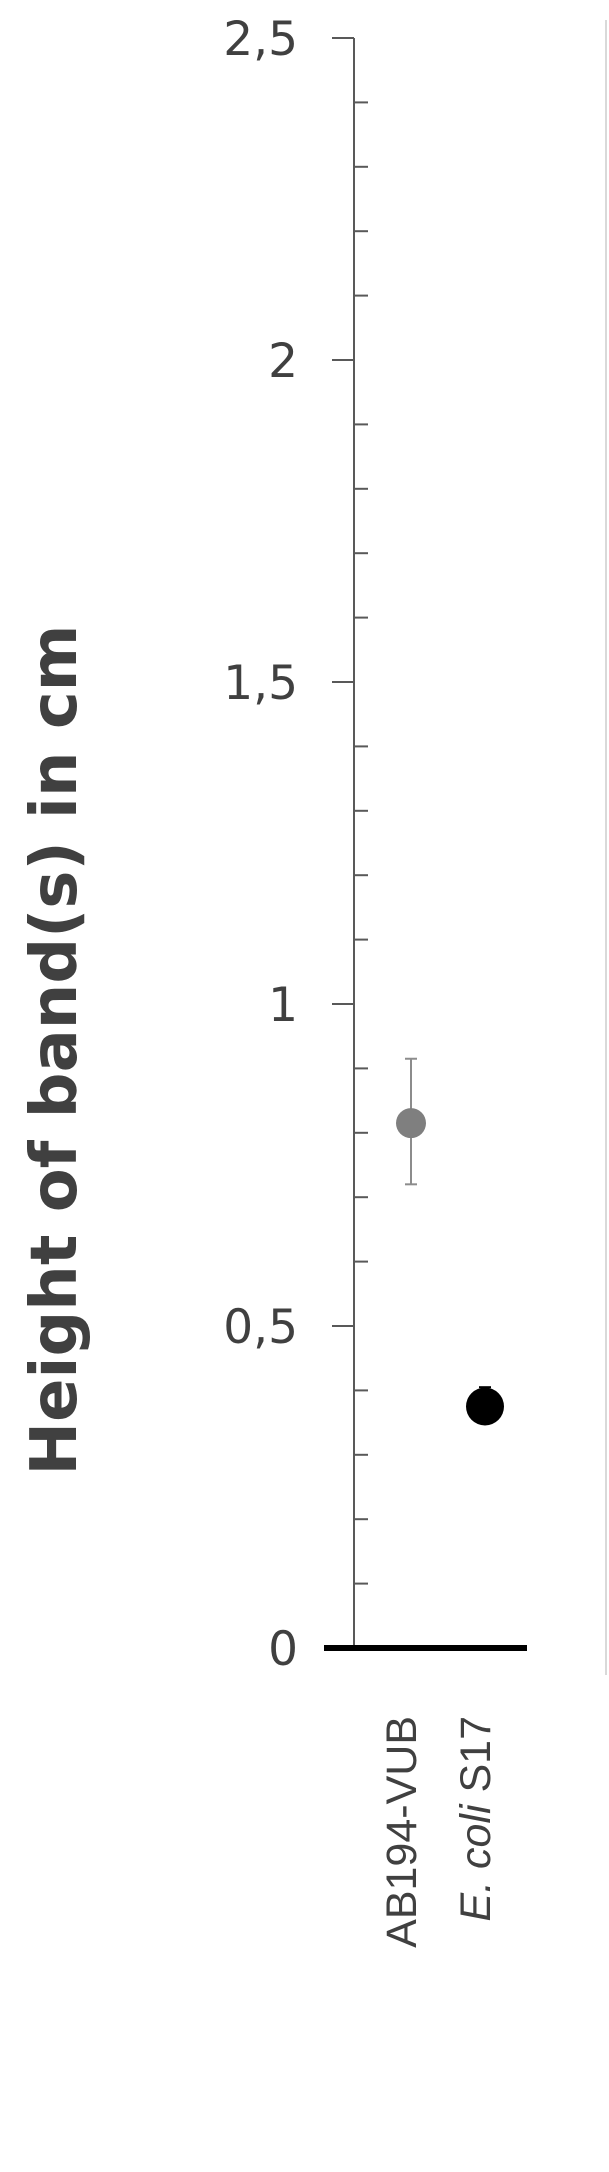 The height and width of the screenshot is (2172, 609). I want to click on y-tick-label: 1,5, so click(260, 683).